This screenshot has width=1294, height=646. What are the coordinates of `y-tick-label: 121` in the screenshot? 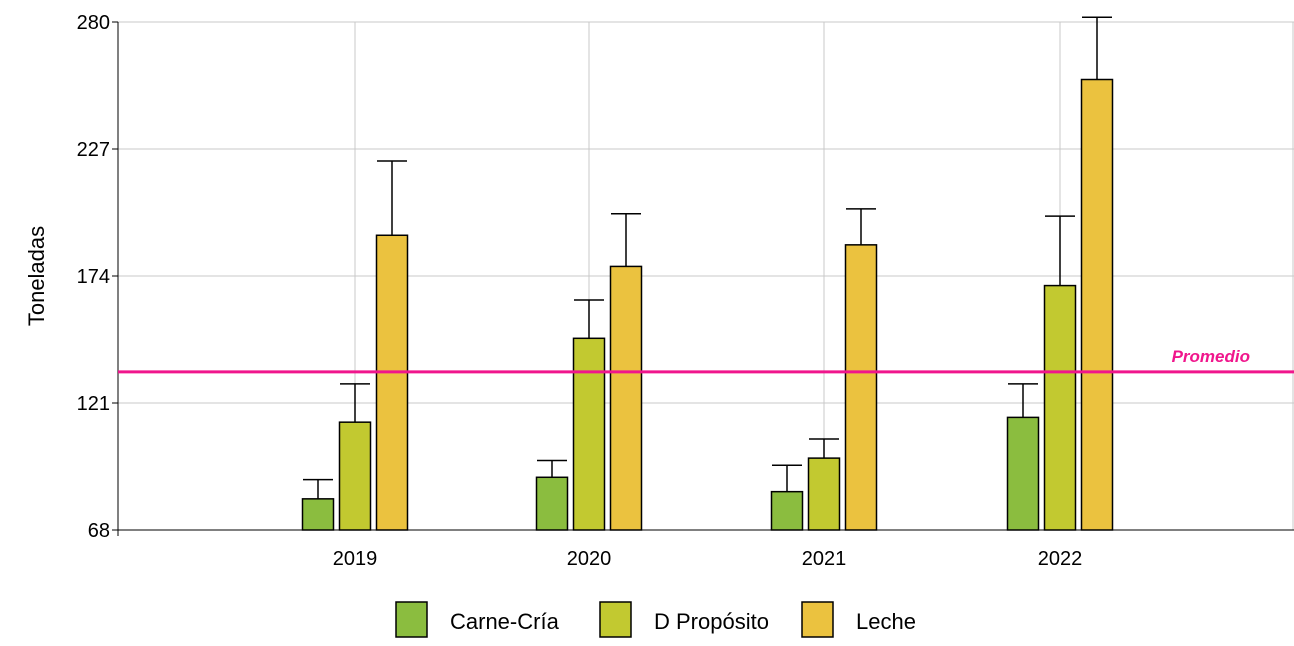 It's located at (93, 404).